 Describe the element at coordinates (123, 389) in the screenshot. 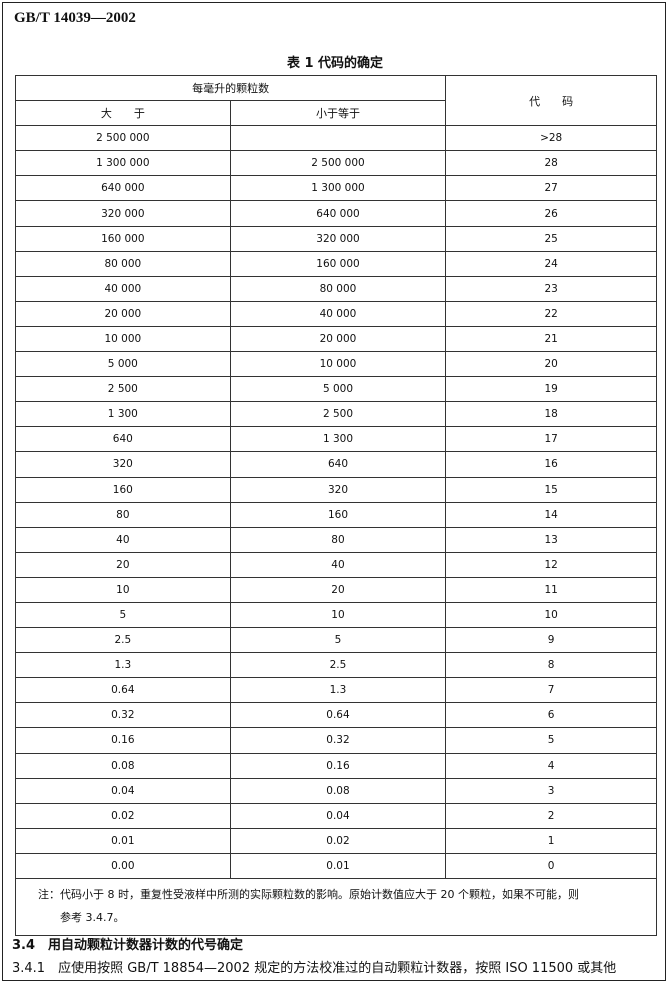

I see `greater-cell: 2 500` at that location.